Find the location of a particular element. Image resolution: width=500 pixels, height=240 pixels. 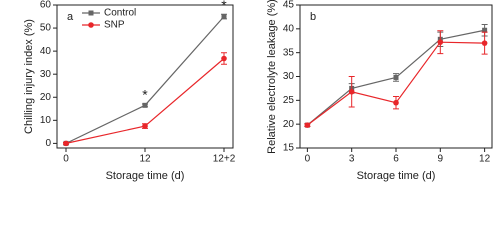

y-axis-label: Chilling injury index (%) is located at coordinates (29, 76).